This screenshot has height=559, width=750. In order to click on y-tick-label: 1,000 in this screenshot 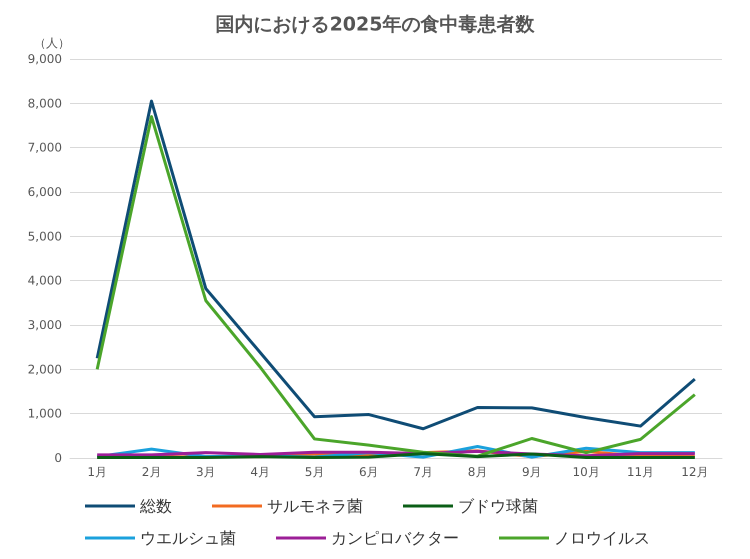, I will do `click(45, 413)`.